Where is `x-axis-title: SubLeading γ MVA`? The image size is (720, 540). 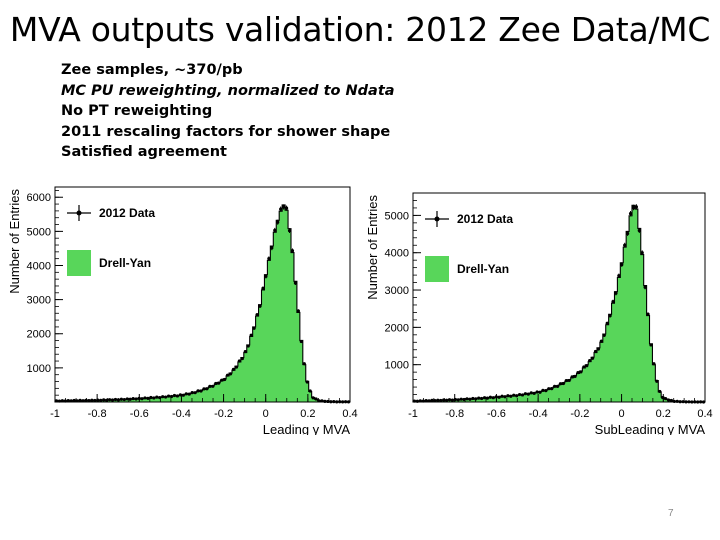 x-axis-title: SubLeading γ MVA is located at coordinates (650, 428).